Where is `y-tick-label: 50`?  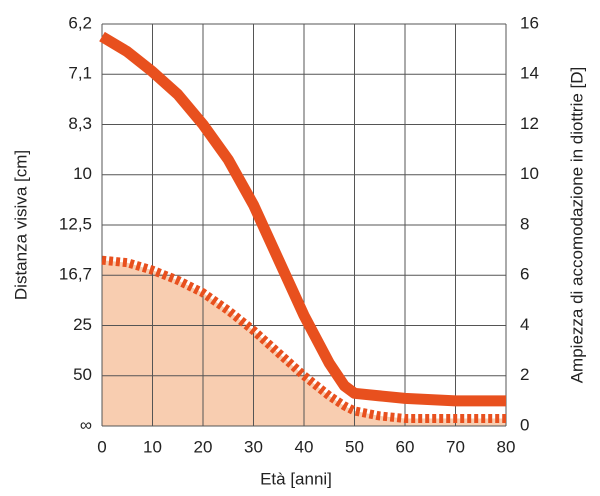
y-tick-label: 50 is located at coordinates (82, 374).